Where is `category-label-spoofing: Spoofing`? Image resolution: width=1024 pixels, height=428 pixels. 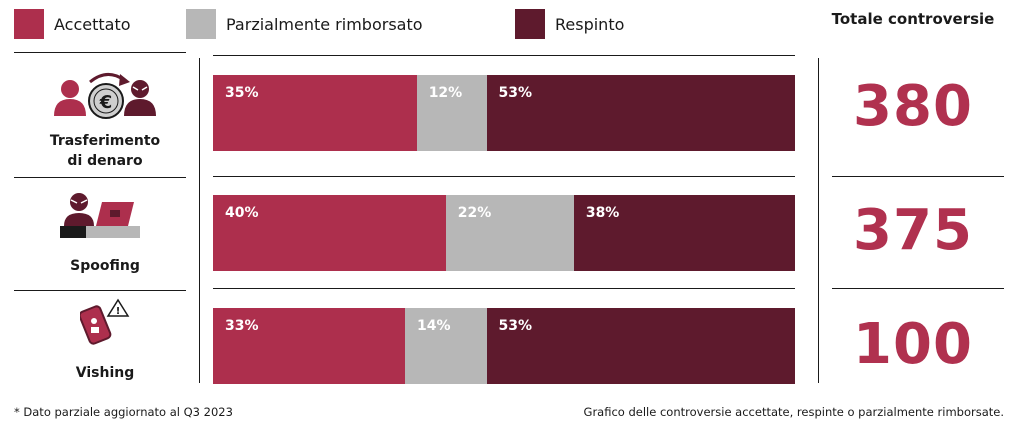 category-label-spoofing: Spoofing is located at coordinates (105, 266).